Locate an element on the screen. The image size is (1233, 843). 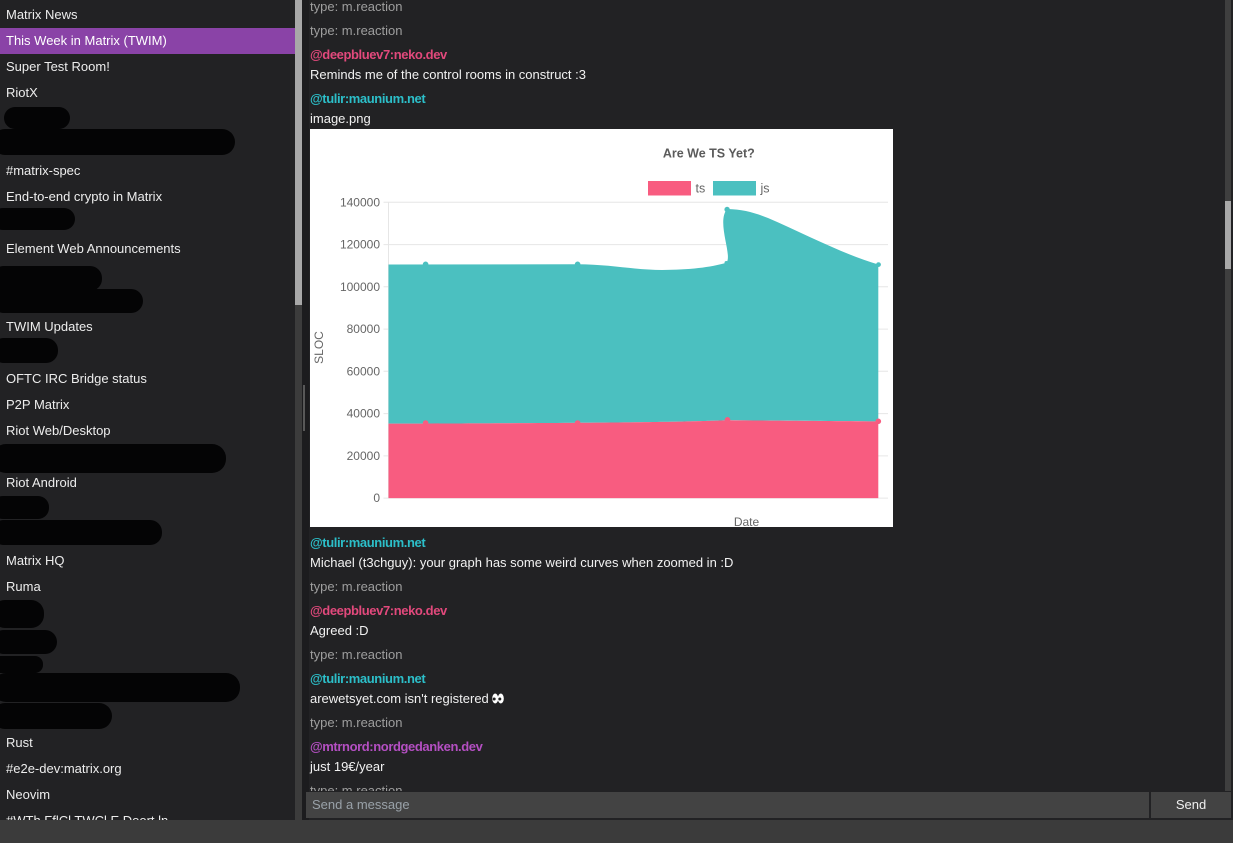
svg-text: 140000 is located at coordinates (360, 202).